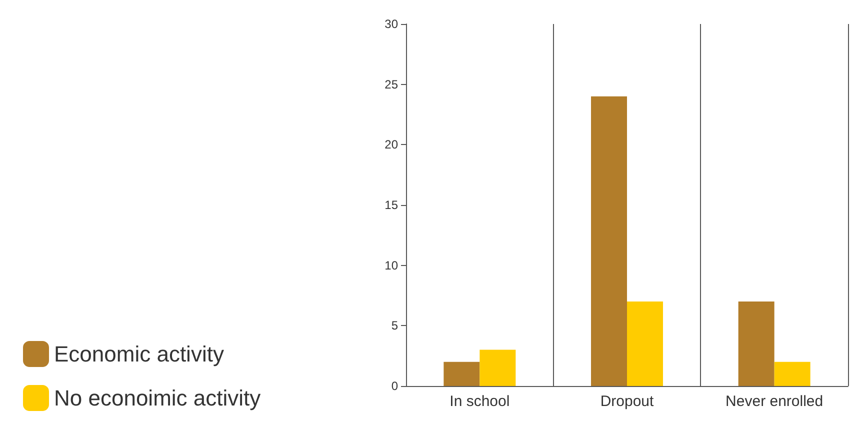 This screenshot has width=860, height=428. What do you see at coordinates (391, 145) in the screenshot?
I see `y-tick-label: 20` at bounding box center [391, 145].